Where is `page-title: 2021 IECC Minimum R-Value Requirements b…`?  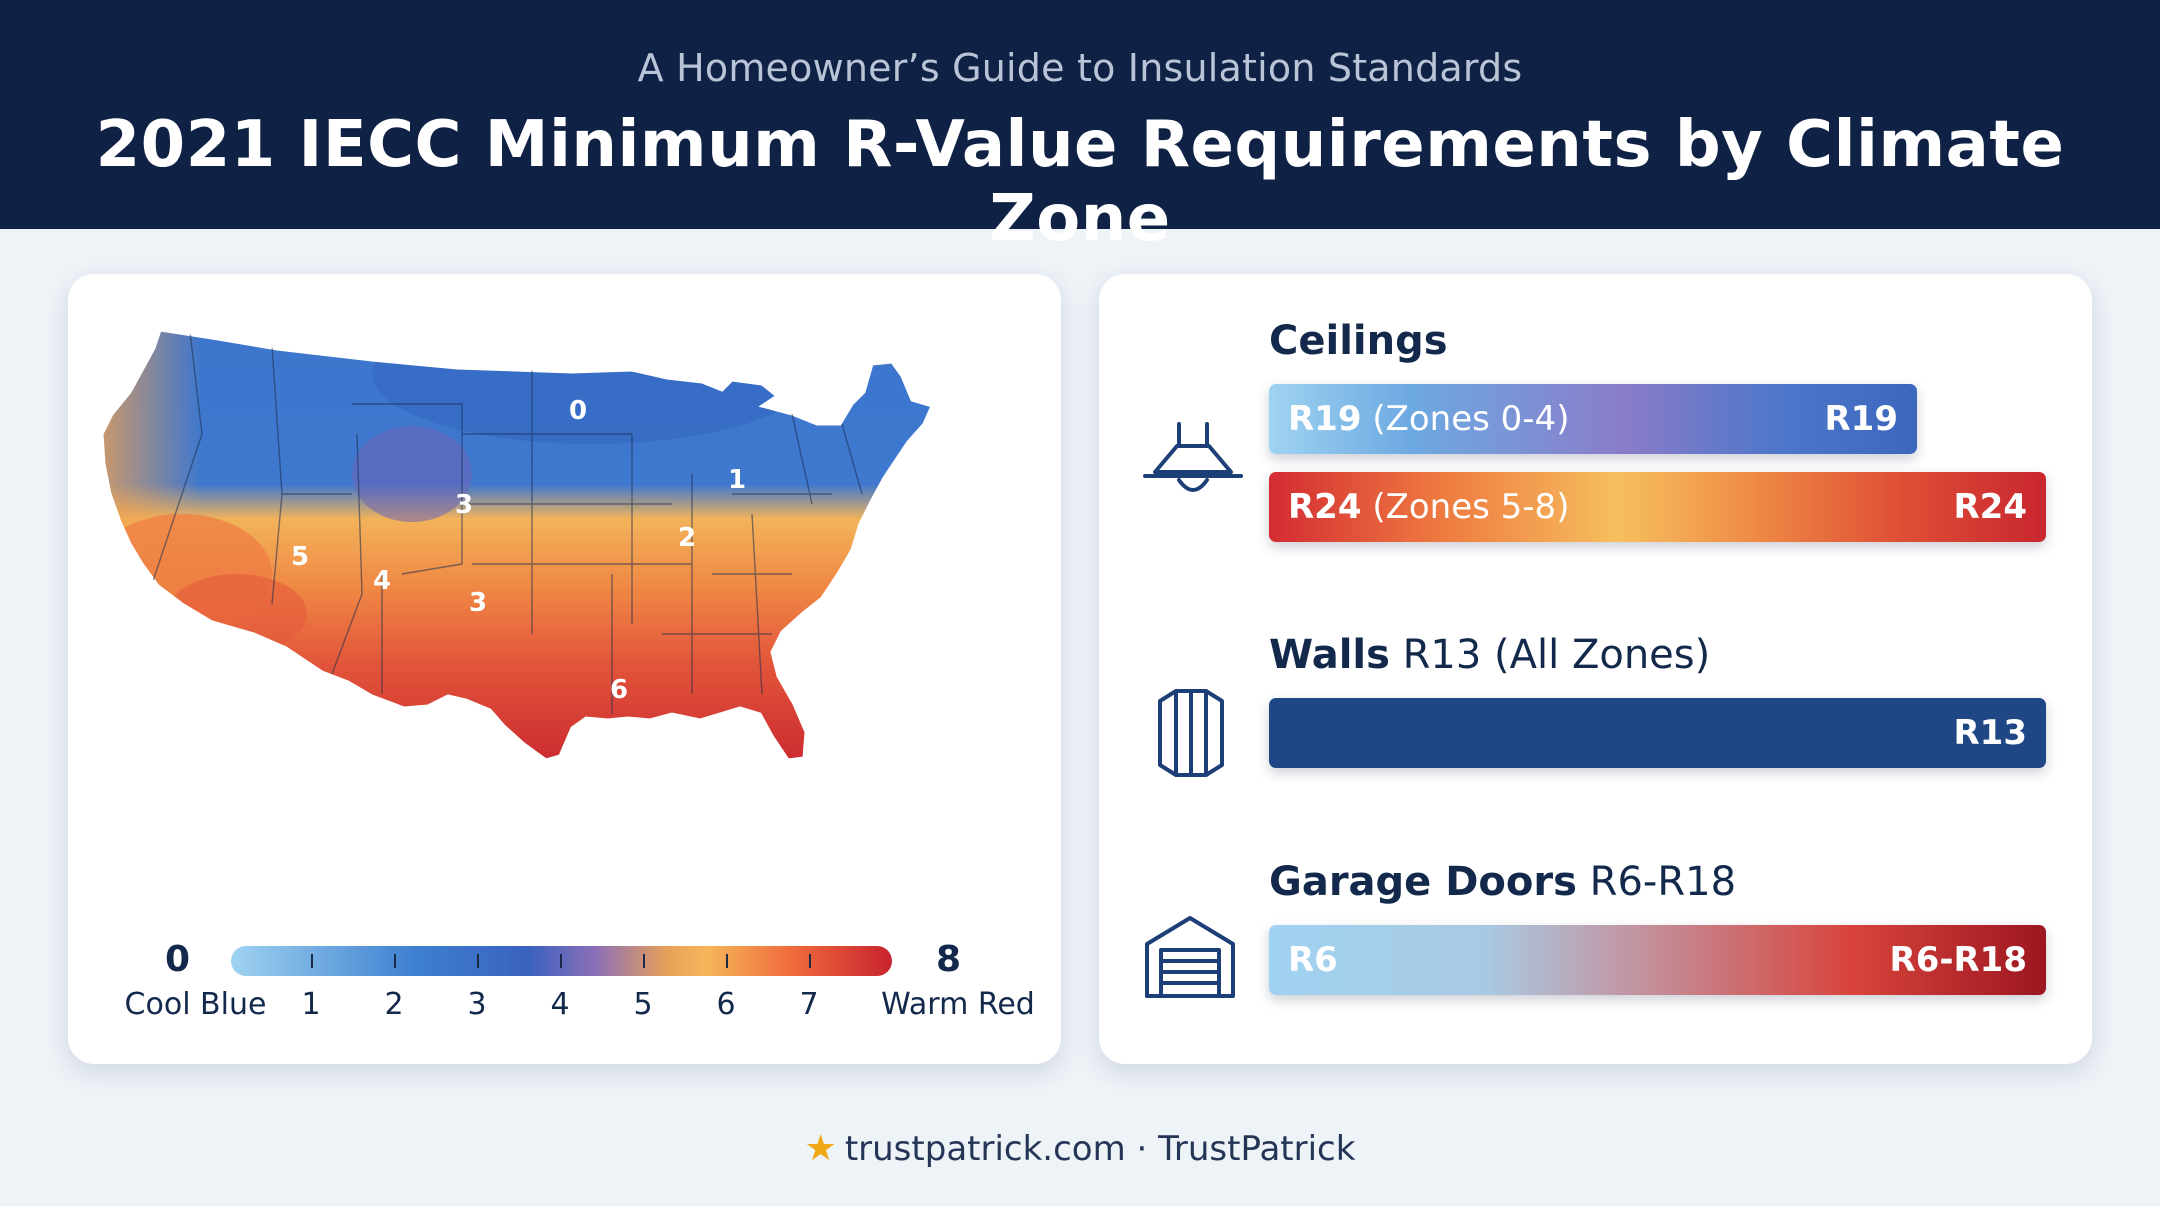
page-title: 2021 IECC Minimum R-Value Requirements b… is located at coordinates (1080, 182).